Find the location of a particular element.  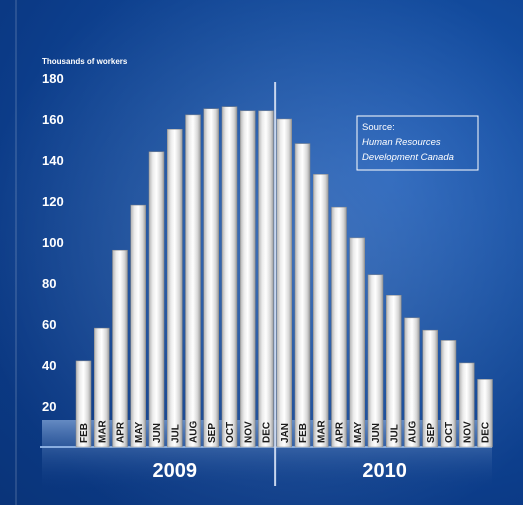

year-label-2009: 2009 is located at coordinates (175, 471).